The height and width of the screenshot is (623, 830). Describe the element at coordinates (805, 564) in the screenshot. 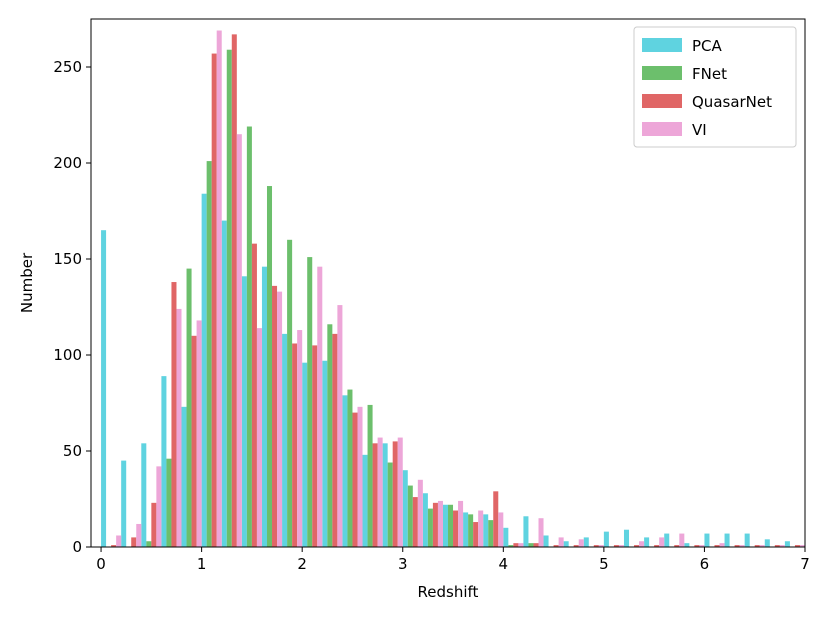

I see `x-tick-label: 7` at that location.